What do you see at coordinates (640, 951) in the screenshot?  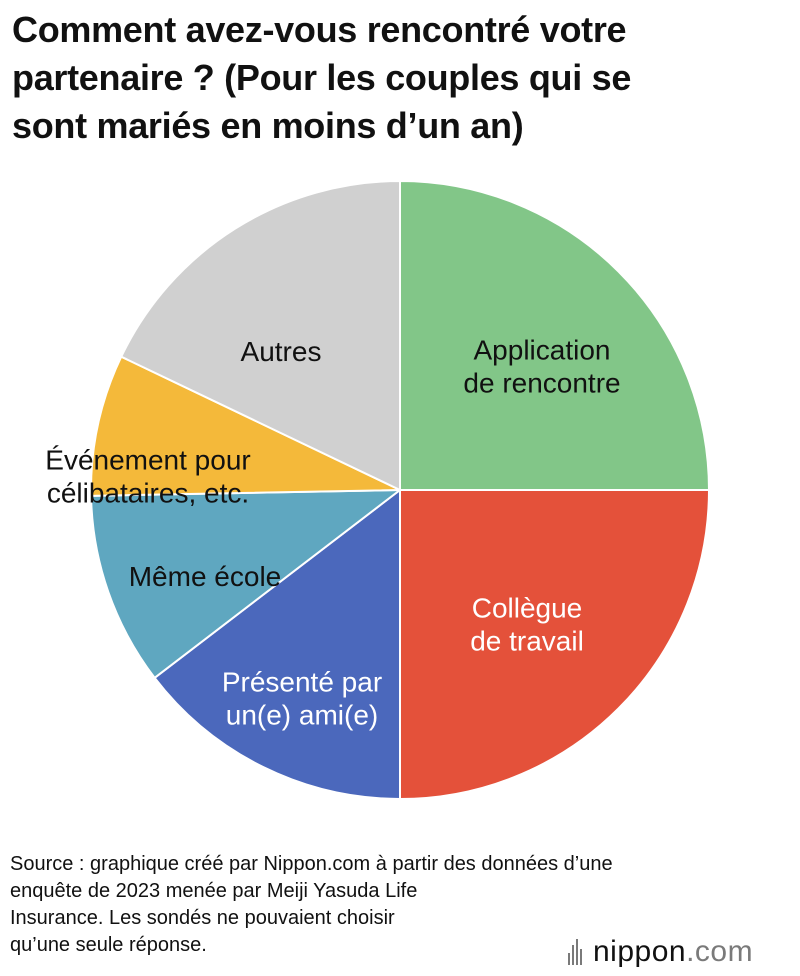 I see `logo-name: nippon` at bounding box center [640, 951].